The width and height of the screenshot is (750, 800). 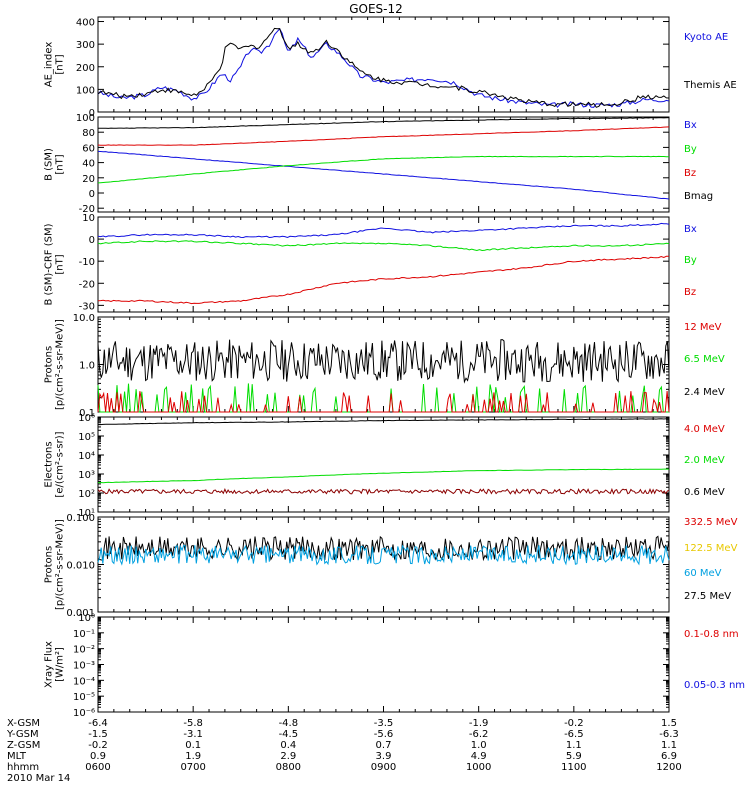 I want to click on x-axis-value: -3.1, so click(x=193, y=734).